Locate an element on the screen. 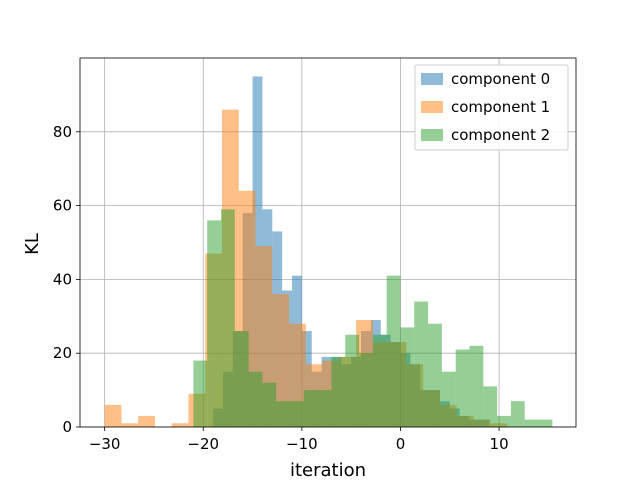 The image size is (640, 480). y-tick-label: 20 is located at coordinates (62, 353).